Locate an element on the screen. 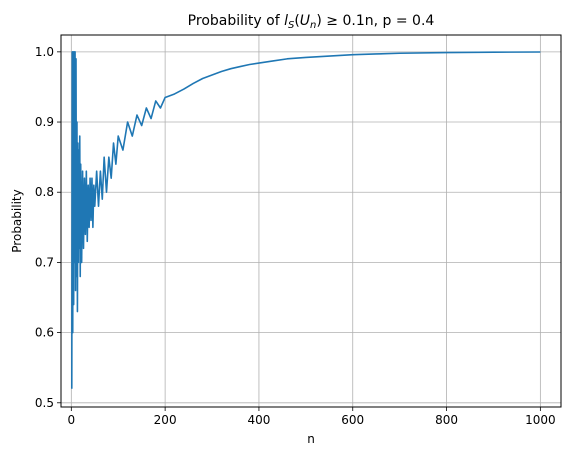  x-axis-ticks: 0 200 400 600 800 1000 is located at coordinates (311, 417).